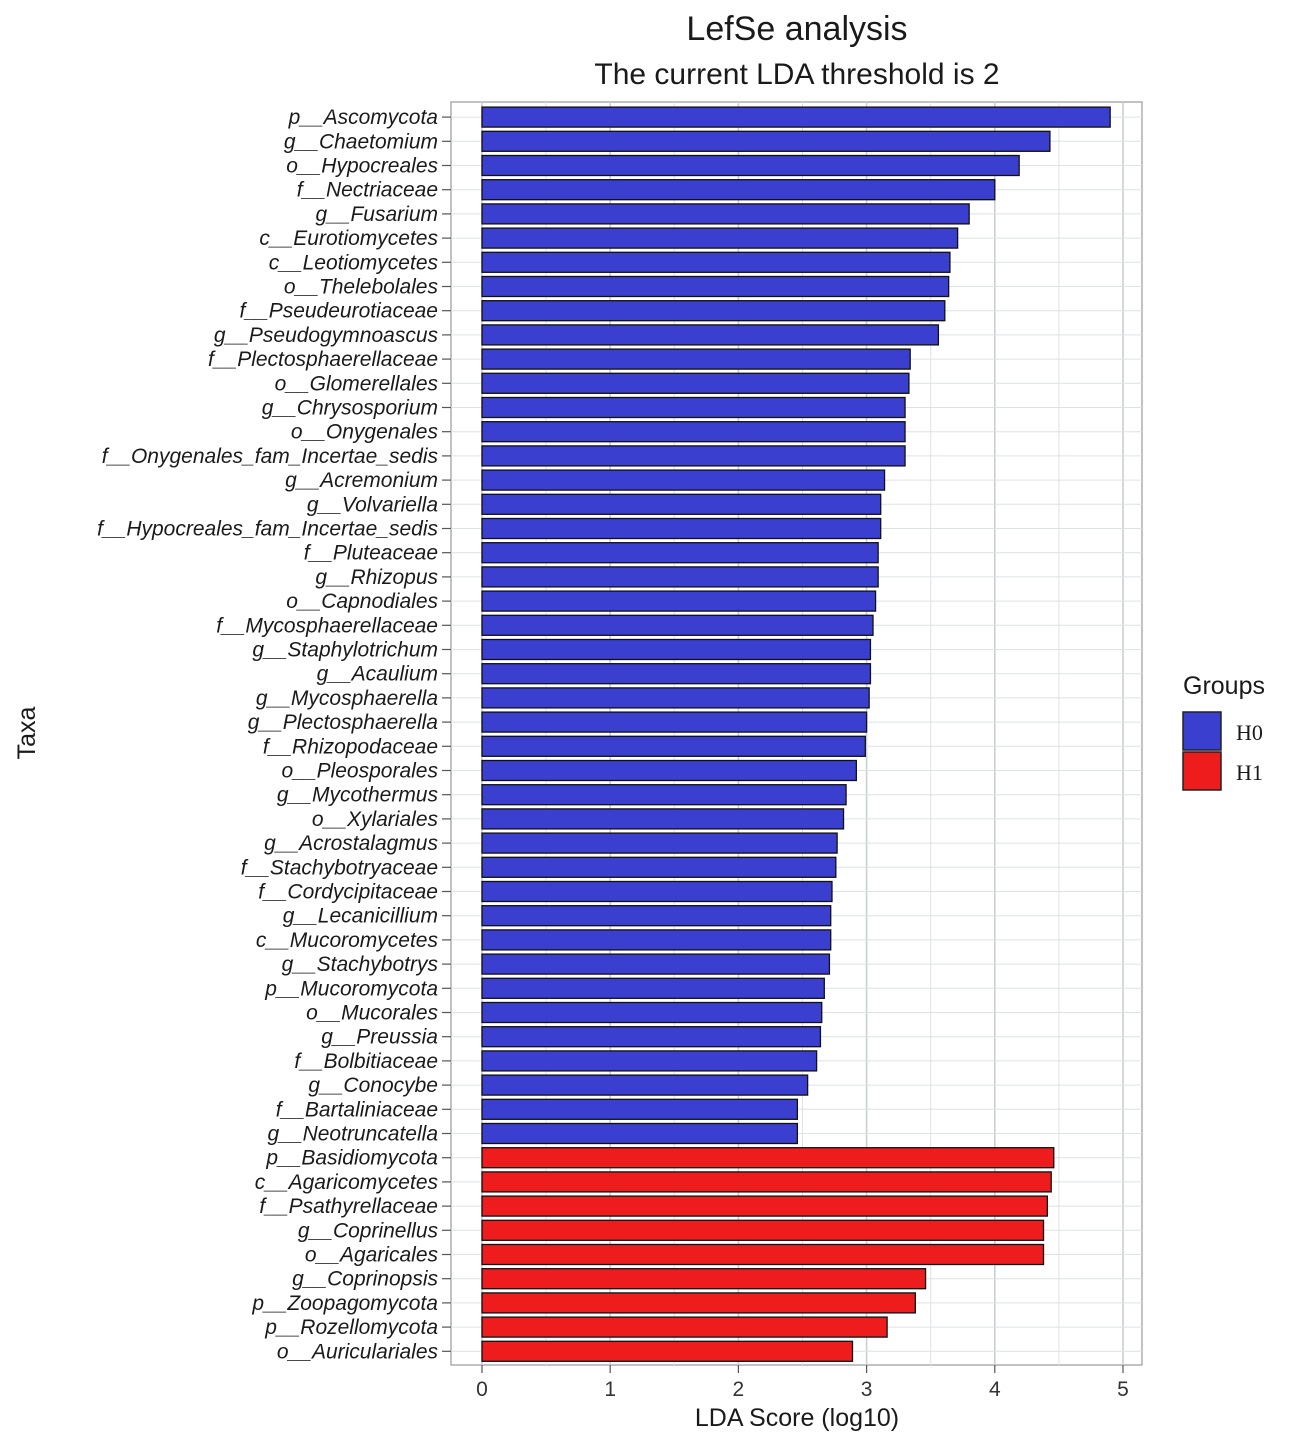 This screenshot has height=1440, width=1299. What do you see at coordinates (362, 166) in the screenshot?
I see `category-label: o__Hypocreales` at bounding box center [362, 166].